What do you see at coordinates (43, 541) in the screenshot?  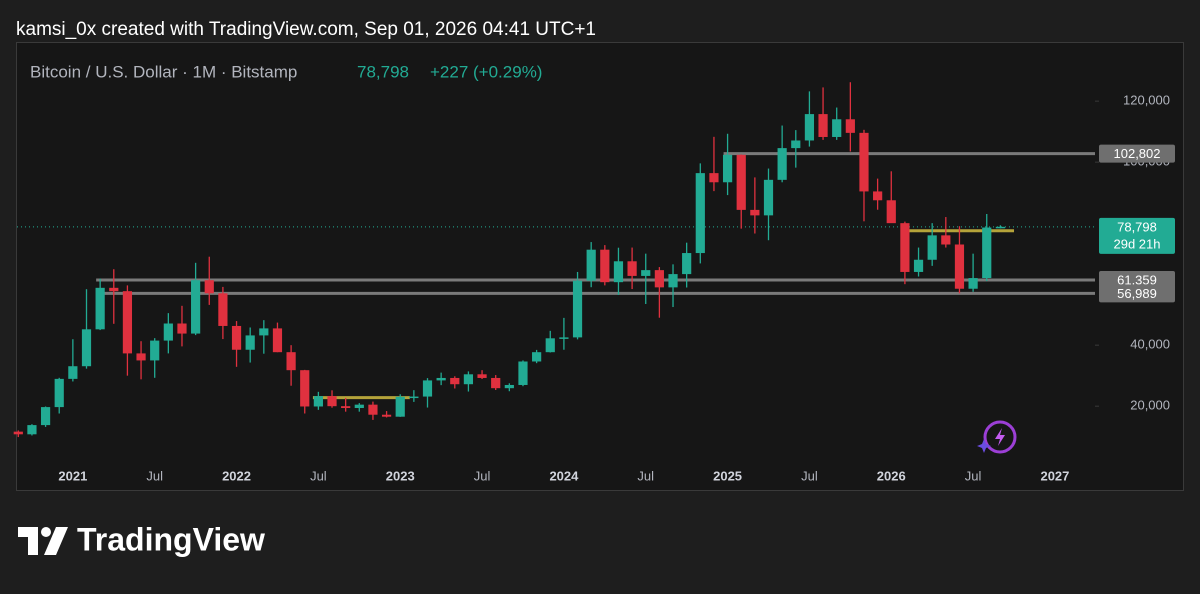 I see `logo-mark` at bounding box center [43, 541].